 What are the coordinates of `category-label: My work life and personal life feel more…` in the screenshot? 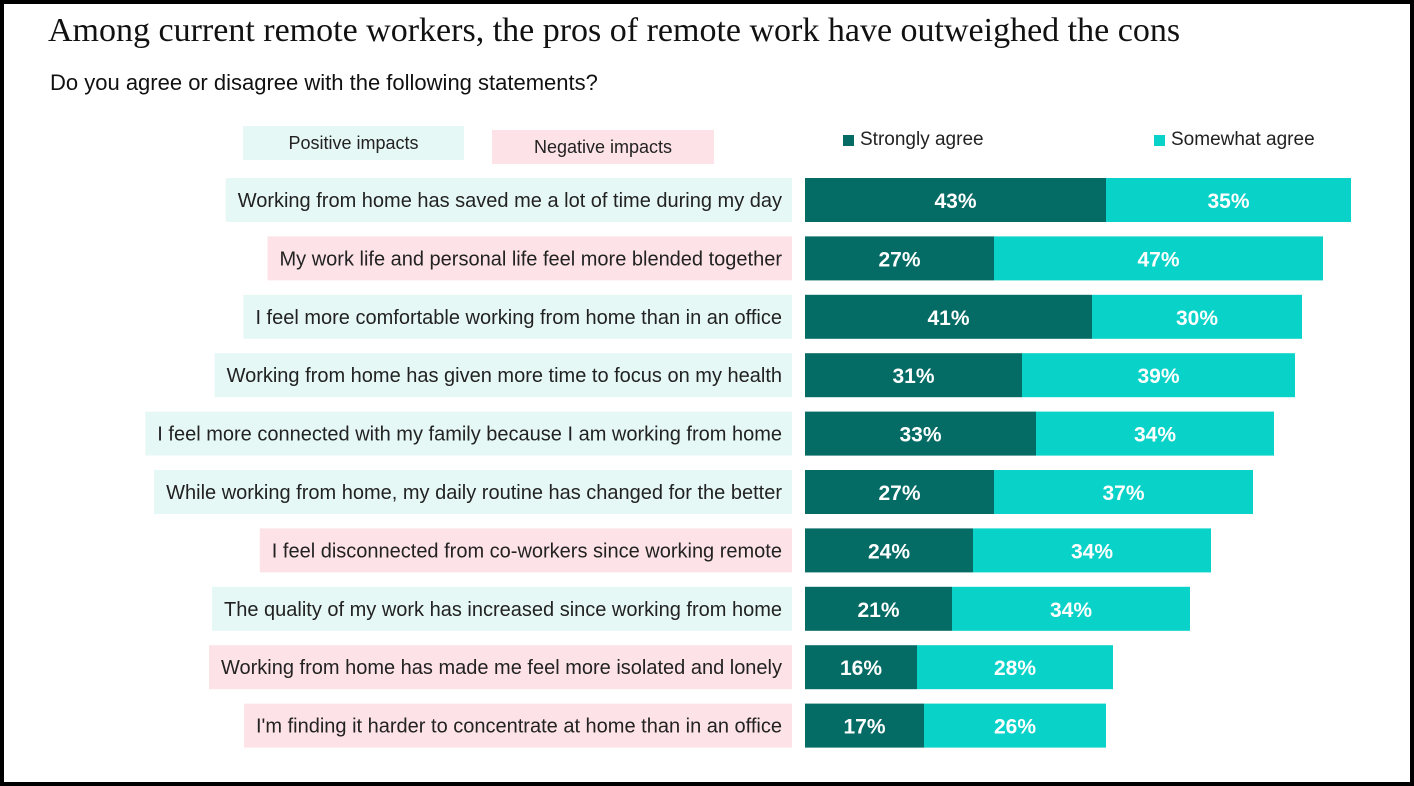 It's located at (531, 259).